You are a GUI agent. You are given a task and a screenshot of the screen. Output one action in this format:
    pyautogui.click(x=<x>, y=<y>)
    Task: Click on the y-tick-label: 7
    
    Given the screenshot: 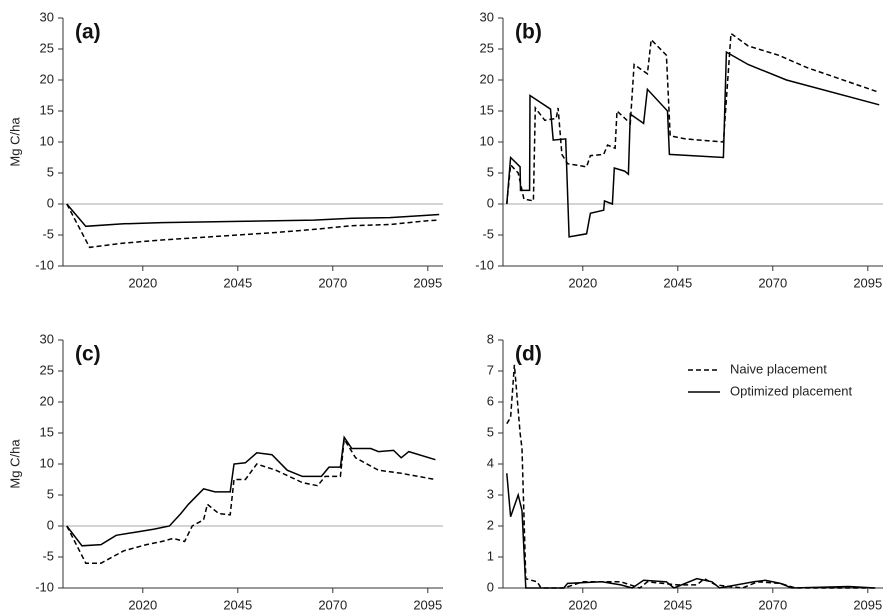 What is the action you would take?
    pyautogui.click(x=490, y=369)
    